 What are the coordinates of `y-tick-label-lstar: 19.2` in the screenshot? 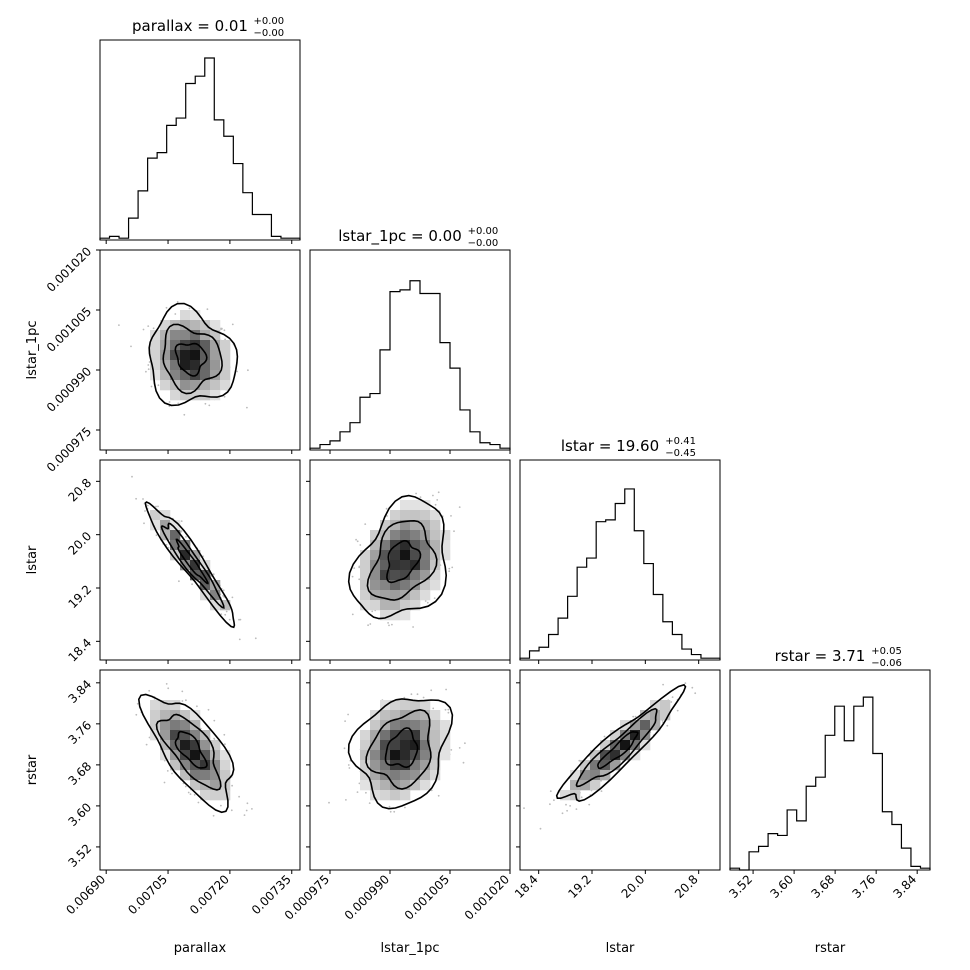 It's located at (79, 596).